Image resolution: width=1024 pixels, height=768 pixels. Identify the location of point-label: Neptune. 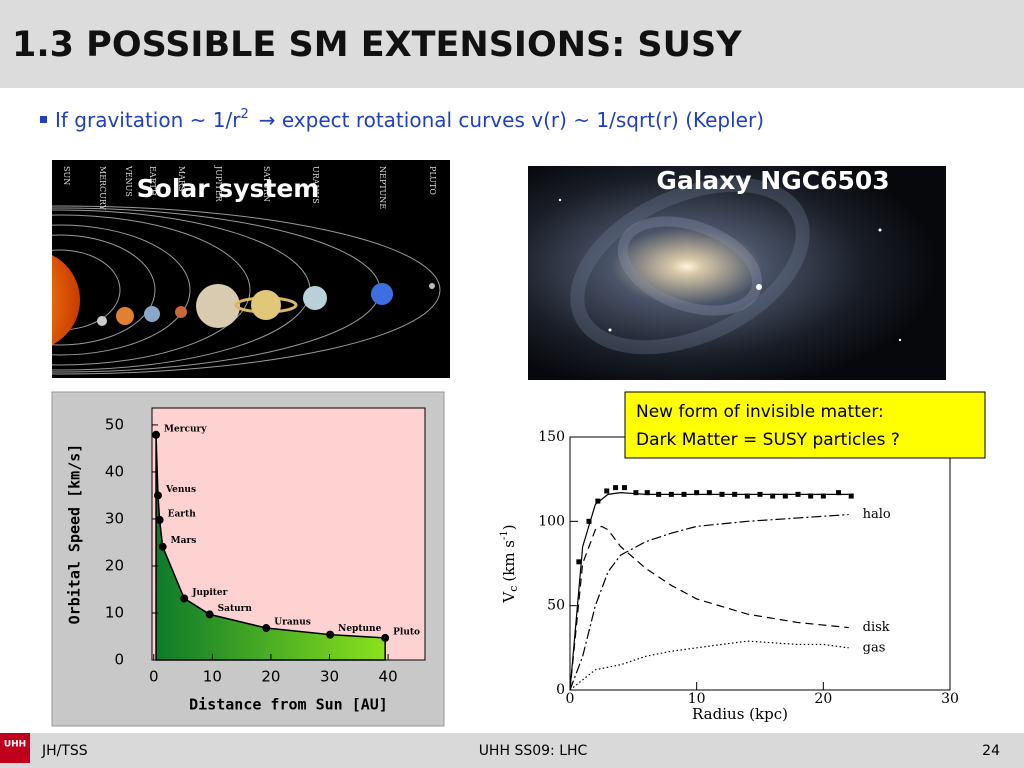
(359, 629).